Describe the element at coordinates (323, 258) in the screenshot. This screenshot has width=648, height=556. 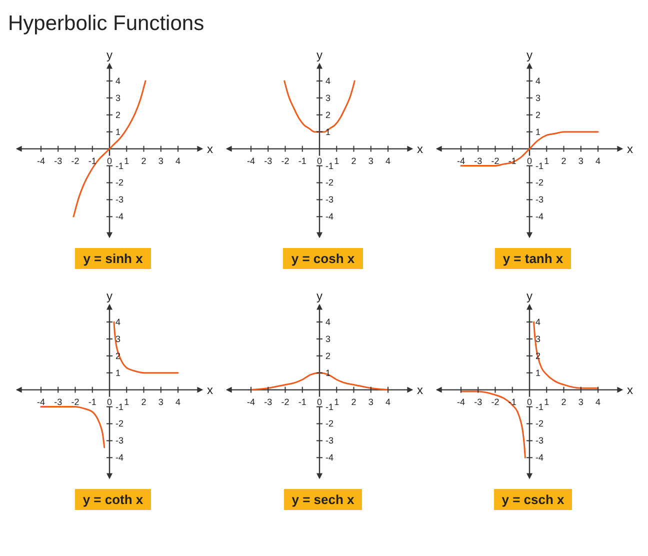
I see `text: y = cosh x` at that location.